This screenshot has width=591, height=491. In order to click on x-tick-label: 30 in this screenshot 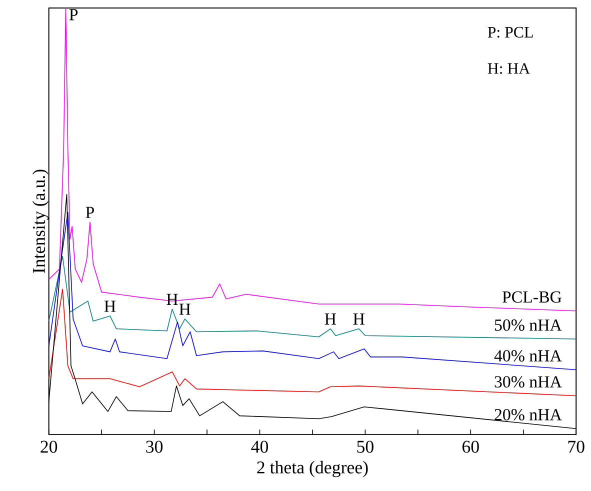, I will do `click(154, 446)`.